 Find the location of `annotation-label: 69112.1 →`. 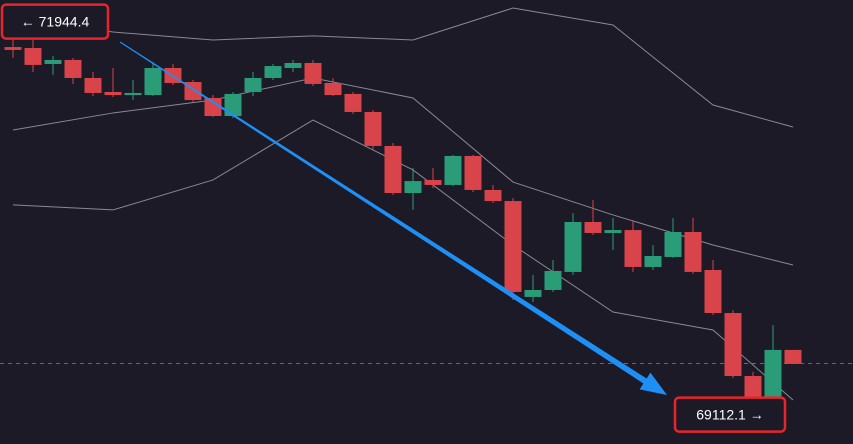

annotation-label: 69112.1 → is located at coordinates (729, 414).